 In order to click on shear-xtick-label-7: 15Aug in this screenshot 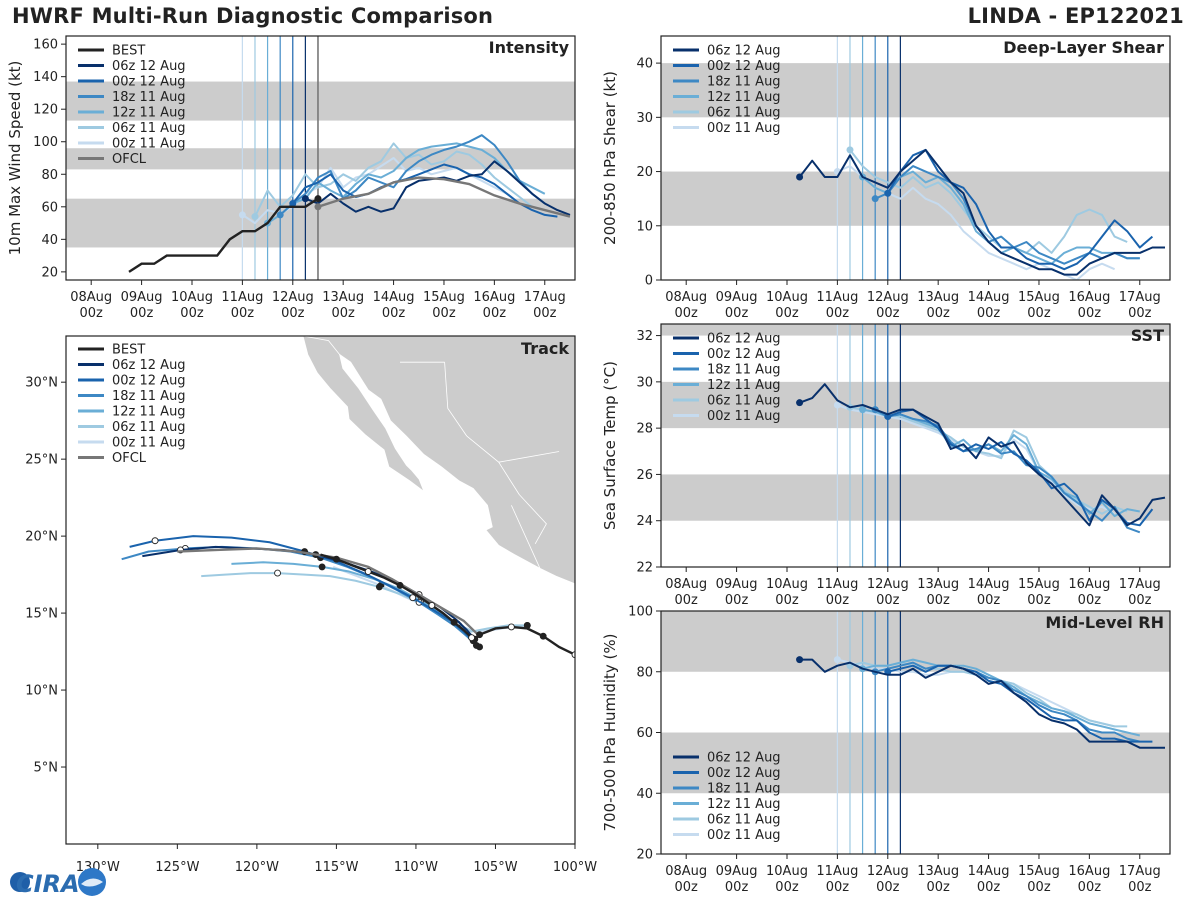, I will do `click(1039, 297)`.